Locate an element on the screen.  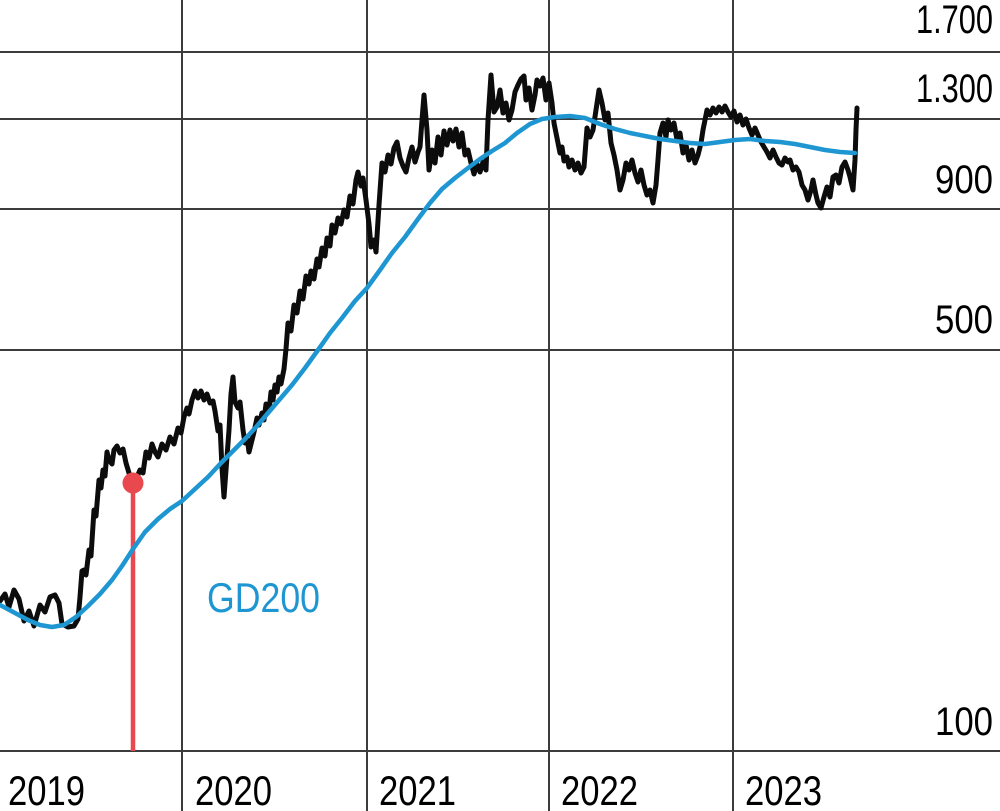
y-axis-label-1: 1.300 is located at coordinates (954, 89).